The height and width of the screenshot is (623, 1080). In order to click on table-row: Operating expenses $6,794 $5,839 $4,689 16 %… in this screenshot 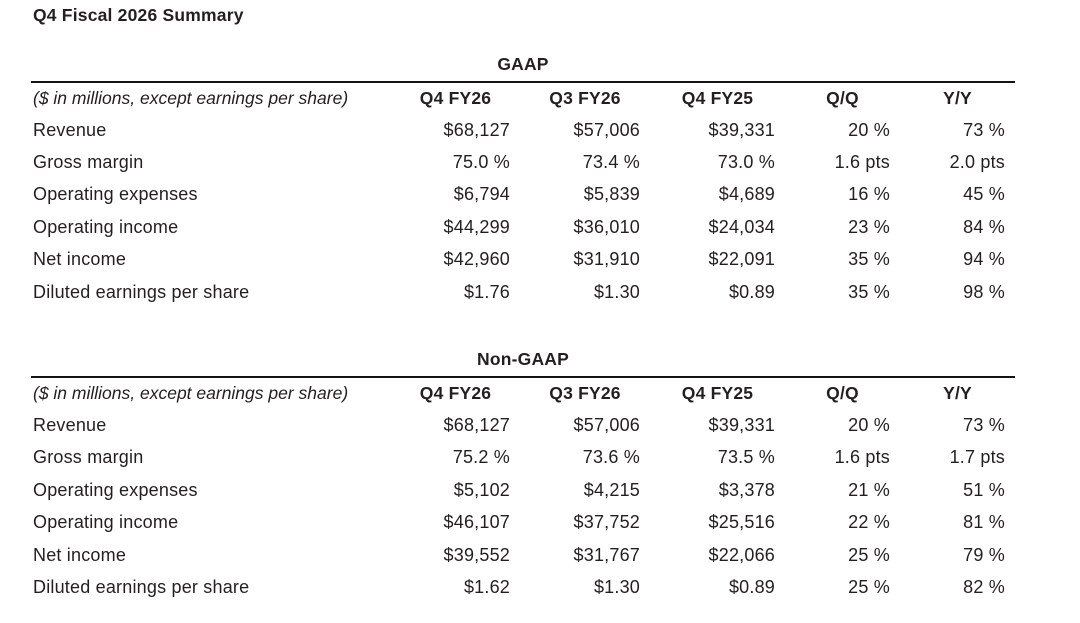, I will do `click(523, 195)`.